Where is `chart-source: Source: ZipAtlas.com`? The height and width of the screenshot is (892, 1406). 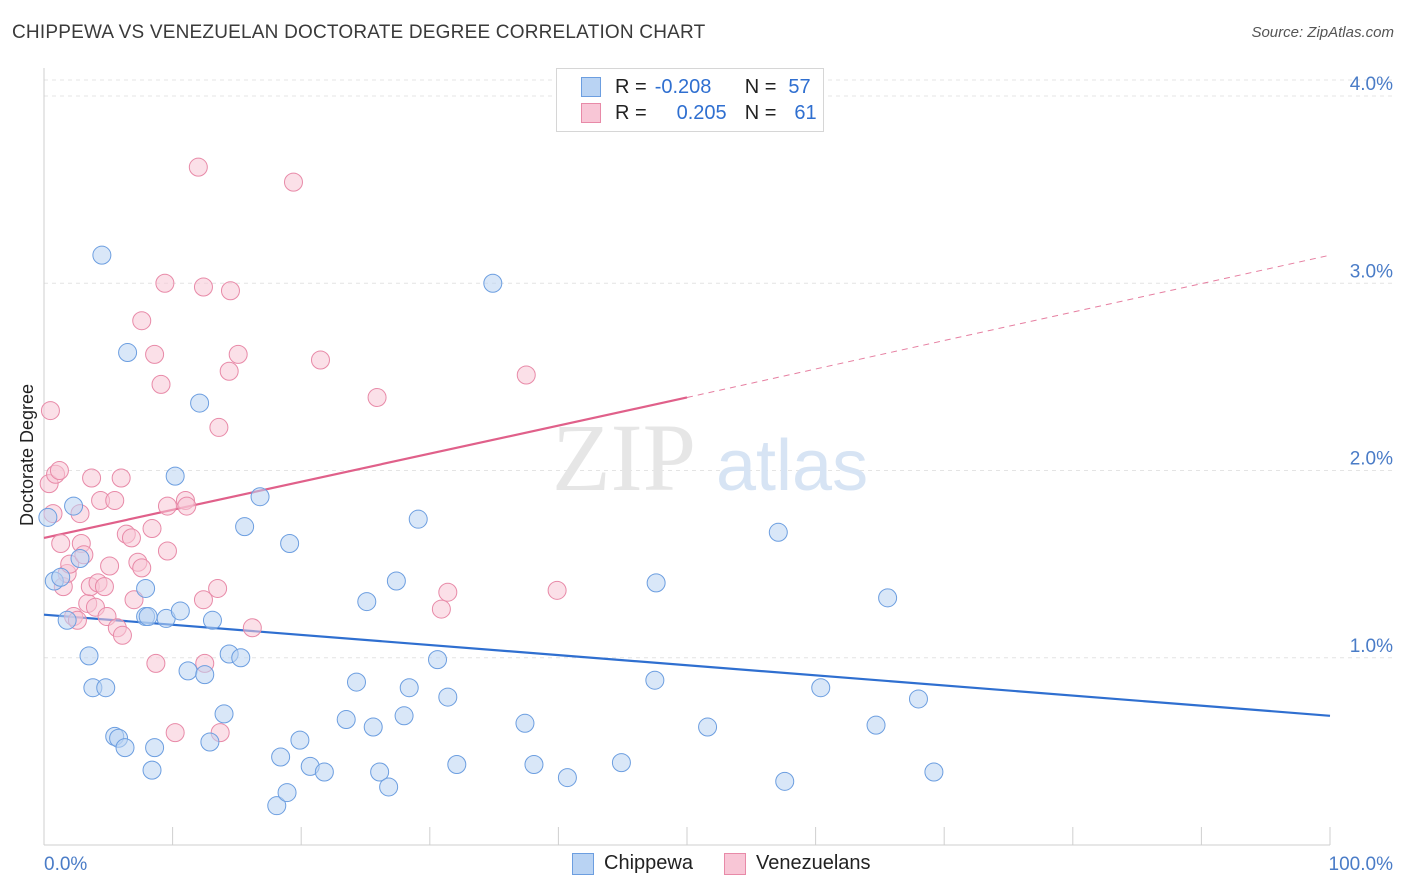 chart-source: Source: ZipAtlas.com is located at coordinates (1322, 32).